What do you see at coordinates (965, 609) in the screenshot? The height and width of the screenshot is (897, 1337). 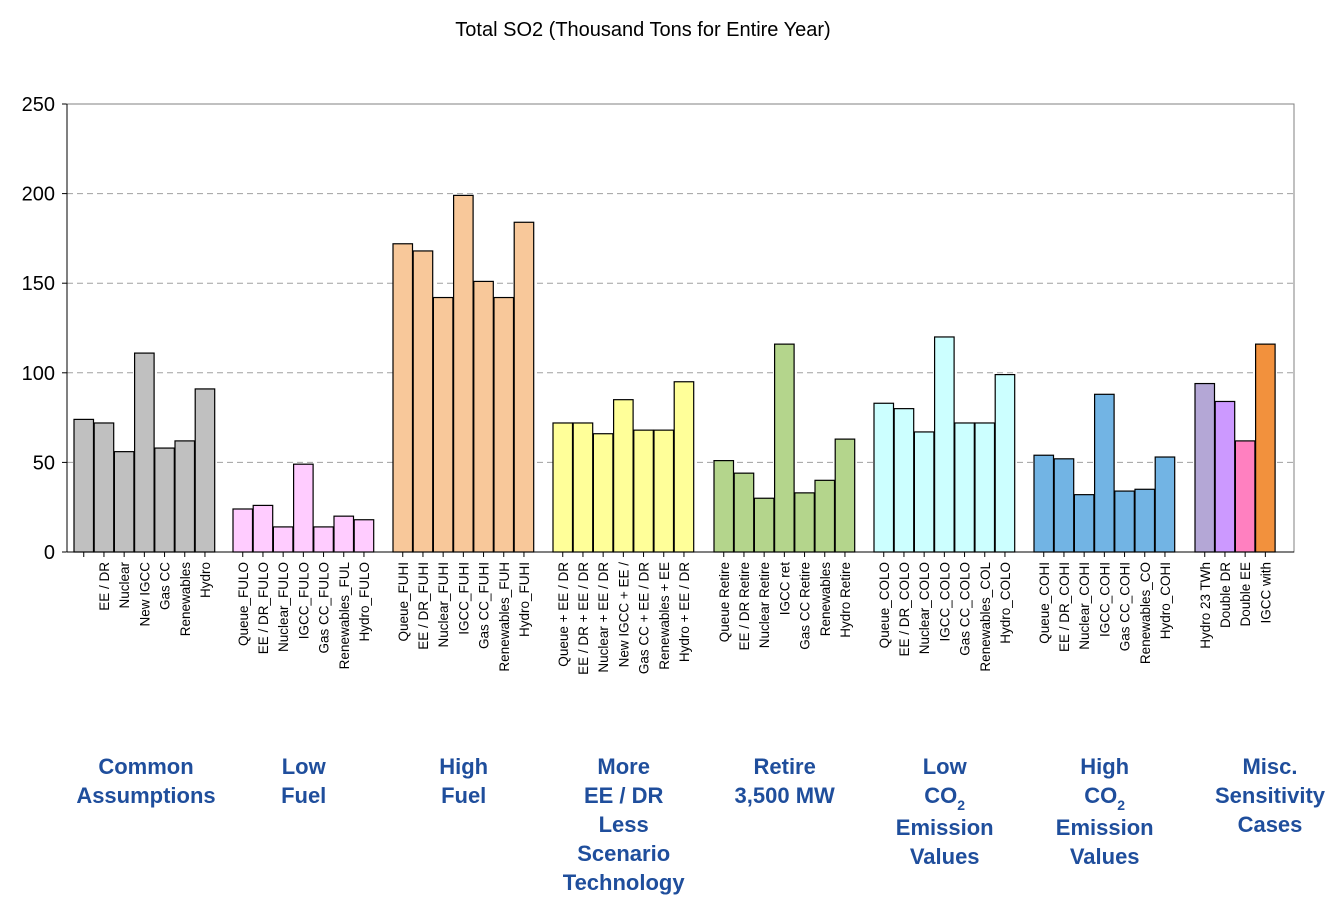 I see `x-tick-label: Gas CC_COLO` at bounding box center [965, 609].